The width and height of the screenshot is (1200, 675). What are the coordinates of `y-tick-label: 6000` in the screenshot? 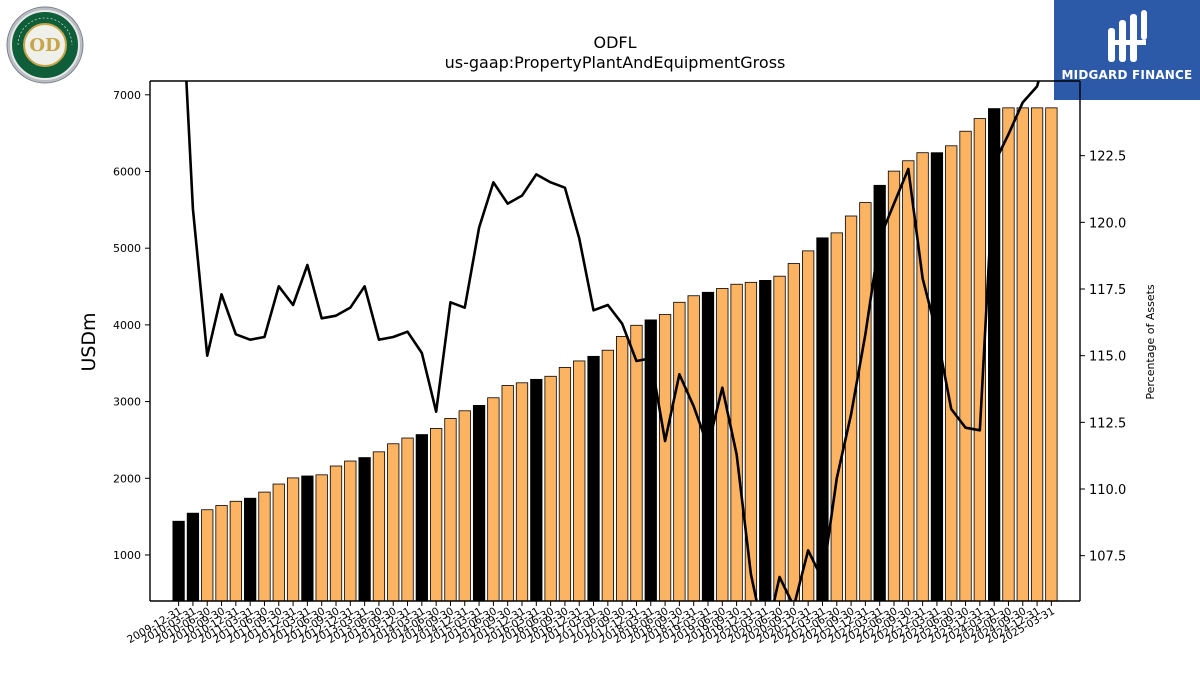 It's located at (127, 172).